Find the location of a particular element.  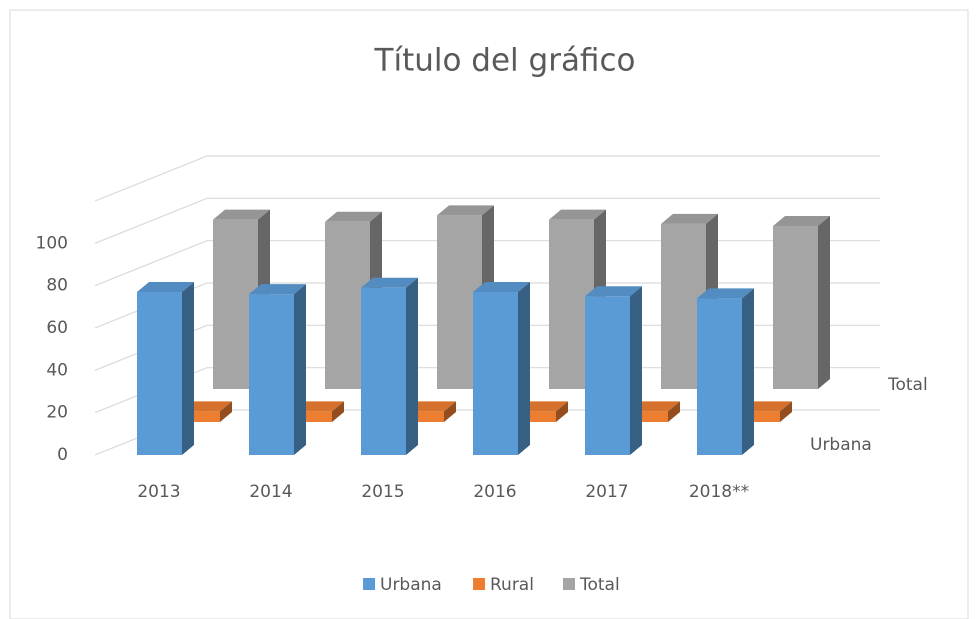

depth-axis-label: Total is located at coordinates (907, 385).